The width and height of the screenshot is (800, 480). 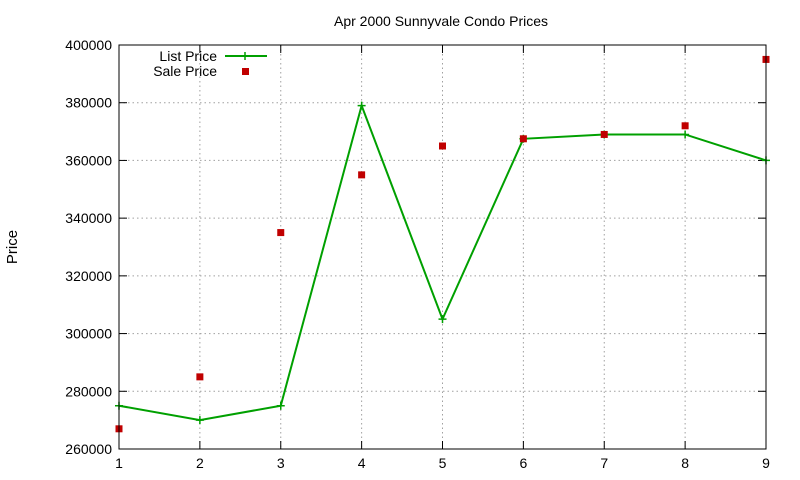 What do you see at coordinates (185, 71) in the screenshot?
I see `legend-label-sale-price: Sale Price` at bounding box center [185, 71].